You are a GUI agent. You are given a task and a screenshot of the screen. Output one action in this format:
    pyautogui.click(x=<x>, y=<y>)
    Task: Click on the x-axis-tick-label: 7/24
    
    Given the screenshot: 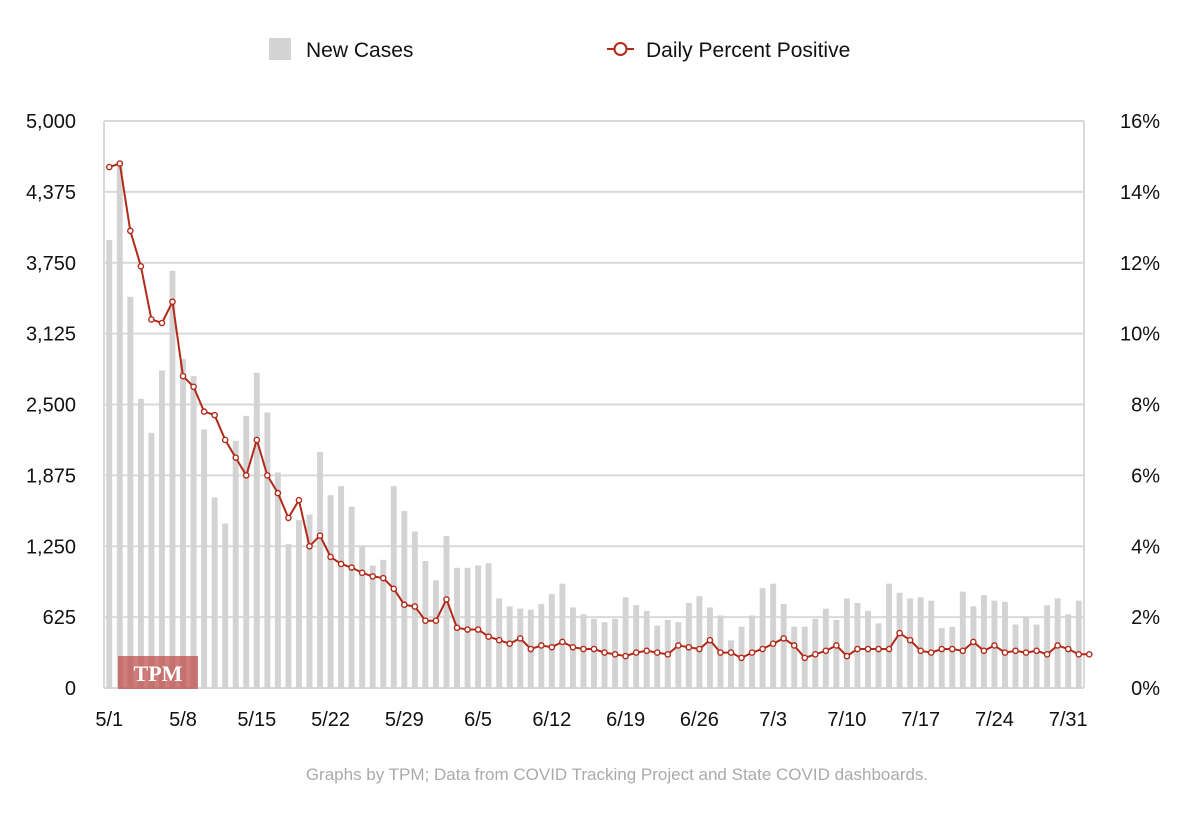 What is the action you would take?
    pyautogui.click(x=994, y=720)
    